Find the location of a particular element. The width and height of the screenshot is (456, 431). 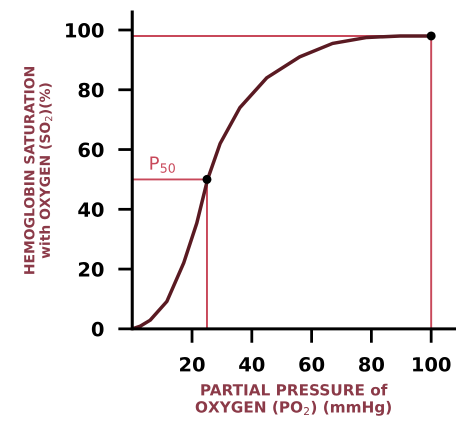

x-axis-title: PARTIAL PRESSURE of OXYGEN (PO$_{2}$) (mmHg) is located at coordinates (293, 400).